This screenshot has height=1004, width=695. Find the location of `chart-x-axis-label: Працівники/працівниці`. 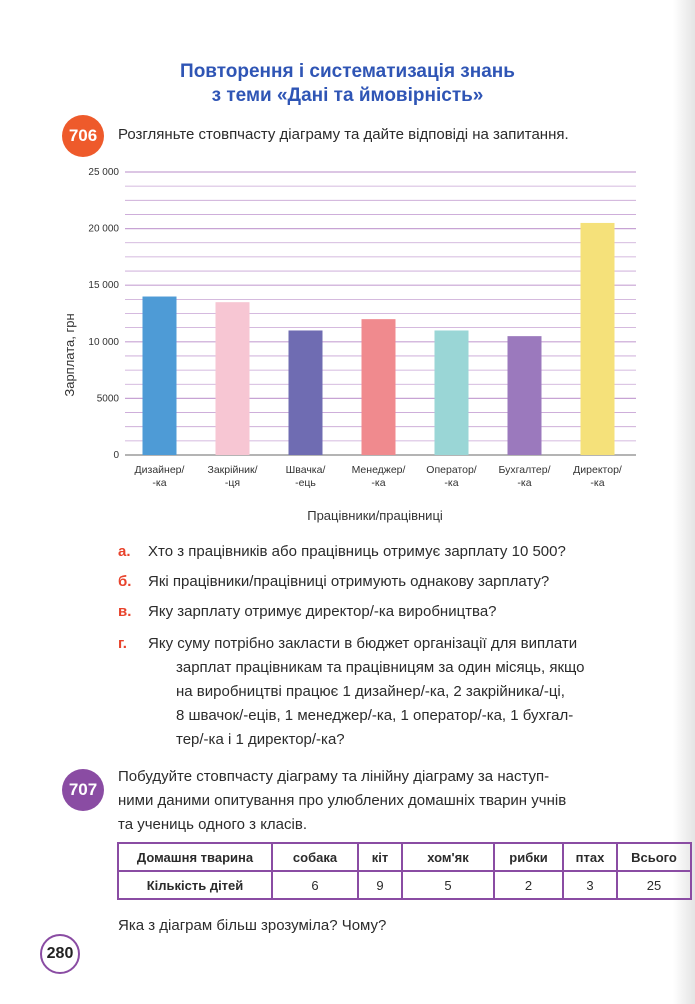

chart-x-axis-label: Працівники/працівниці is located at coordinates (375, 515).